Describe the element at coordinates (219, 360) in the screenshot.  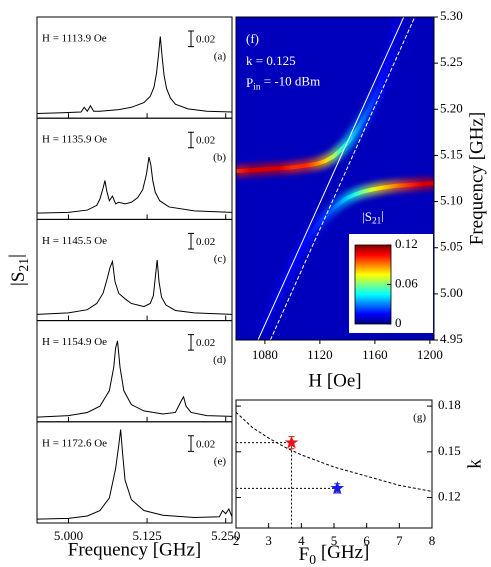
I see `panel-label: (d)` at that location.